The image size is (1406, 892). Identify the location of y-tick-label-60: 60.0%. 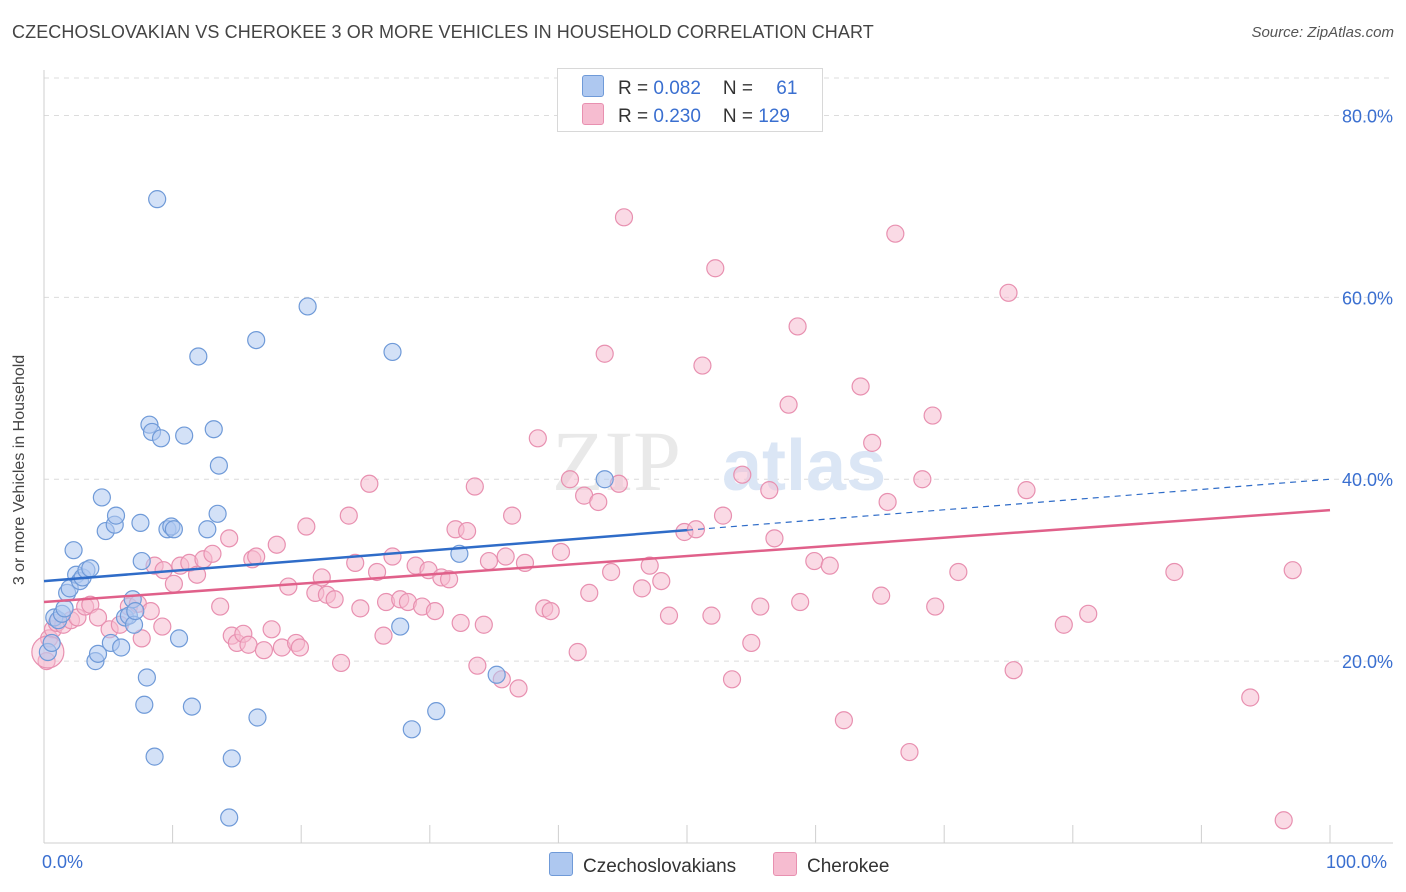
(1367, 298).